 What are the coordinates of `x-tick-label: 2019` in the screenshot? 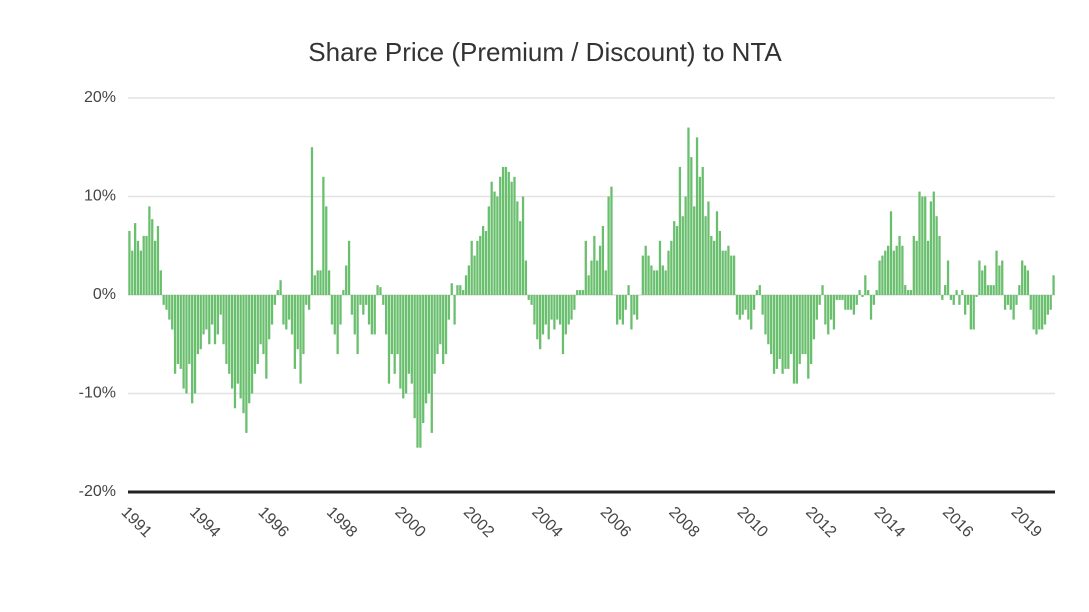 It's located at (1026, 522).